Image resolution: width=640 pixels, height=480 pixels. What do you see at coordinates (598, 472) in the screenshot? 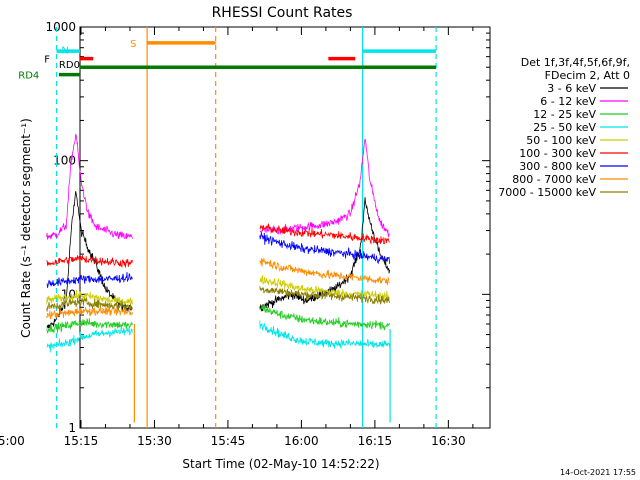
I see `footer-timestamp: 14-Oct-2021 17:55` at bounding box center [598, 472].